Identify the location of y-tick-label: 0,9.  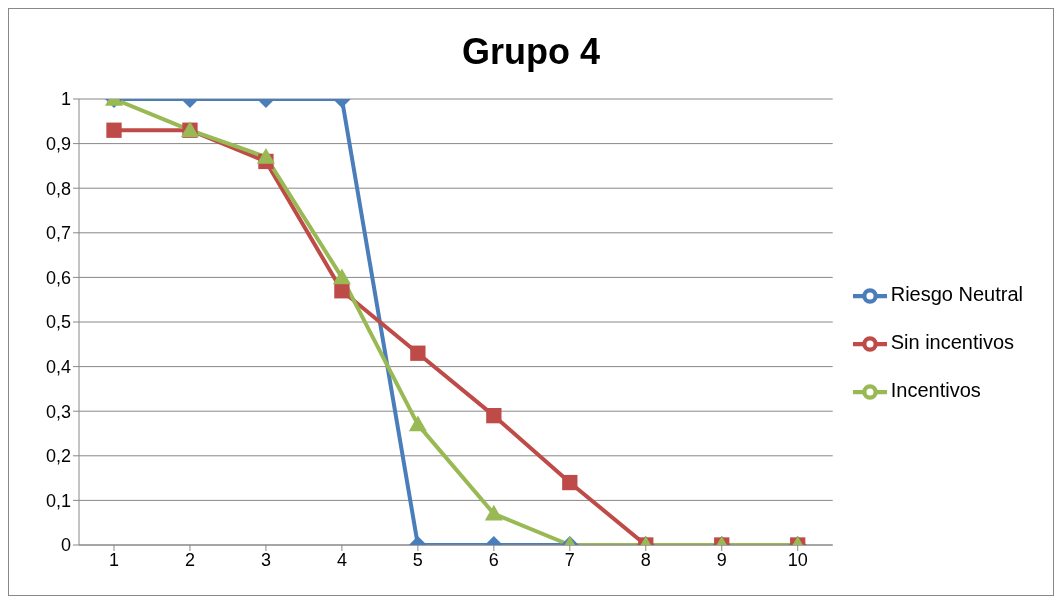
(58, 143).